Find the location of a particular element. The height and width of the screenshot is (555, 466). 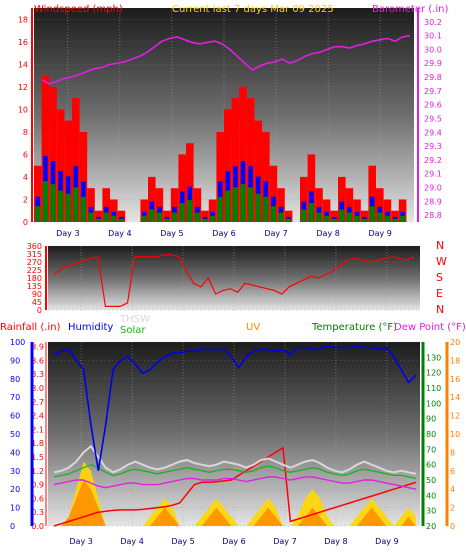

wind-y-tick-label: 14 is located at coordinates (23, 64).